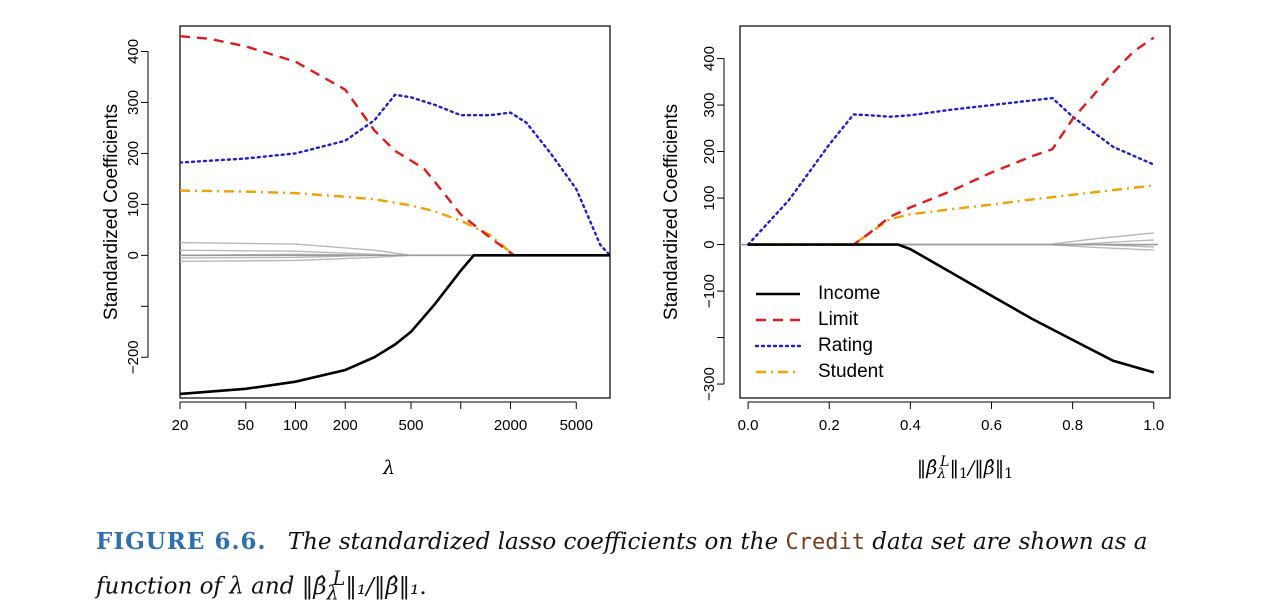 This screenshot has height=613, width=1280. Describe the element at coordinates (851, 371) in the screenshot. I see `legend-label-student: Student` at that location.